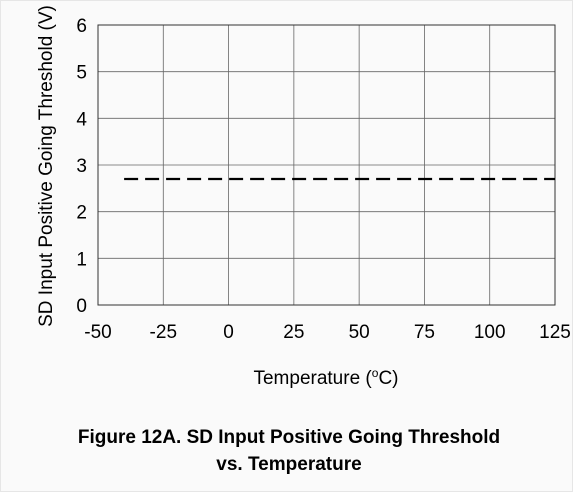 This screenshot has width=579, height=496. I want to click on y-tick-label: 0, so click(81, 306).